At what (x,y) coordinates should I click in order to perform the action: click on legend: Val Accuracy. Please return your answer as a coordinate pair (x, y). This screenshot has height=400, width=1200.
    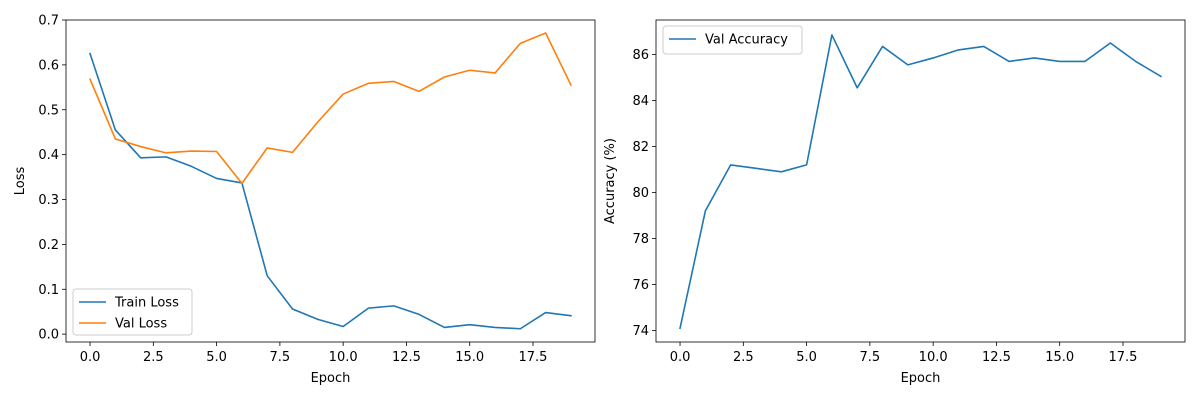
    Looking at the image, I should click on (732, 40).